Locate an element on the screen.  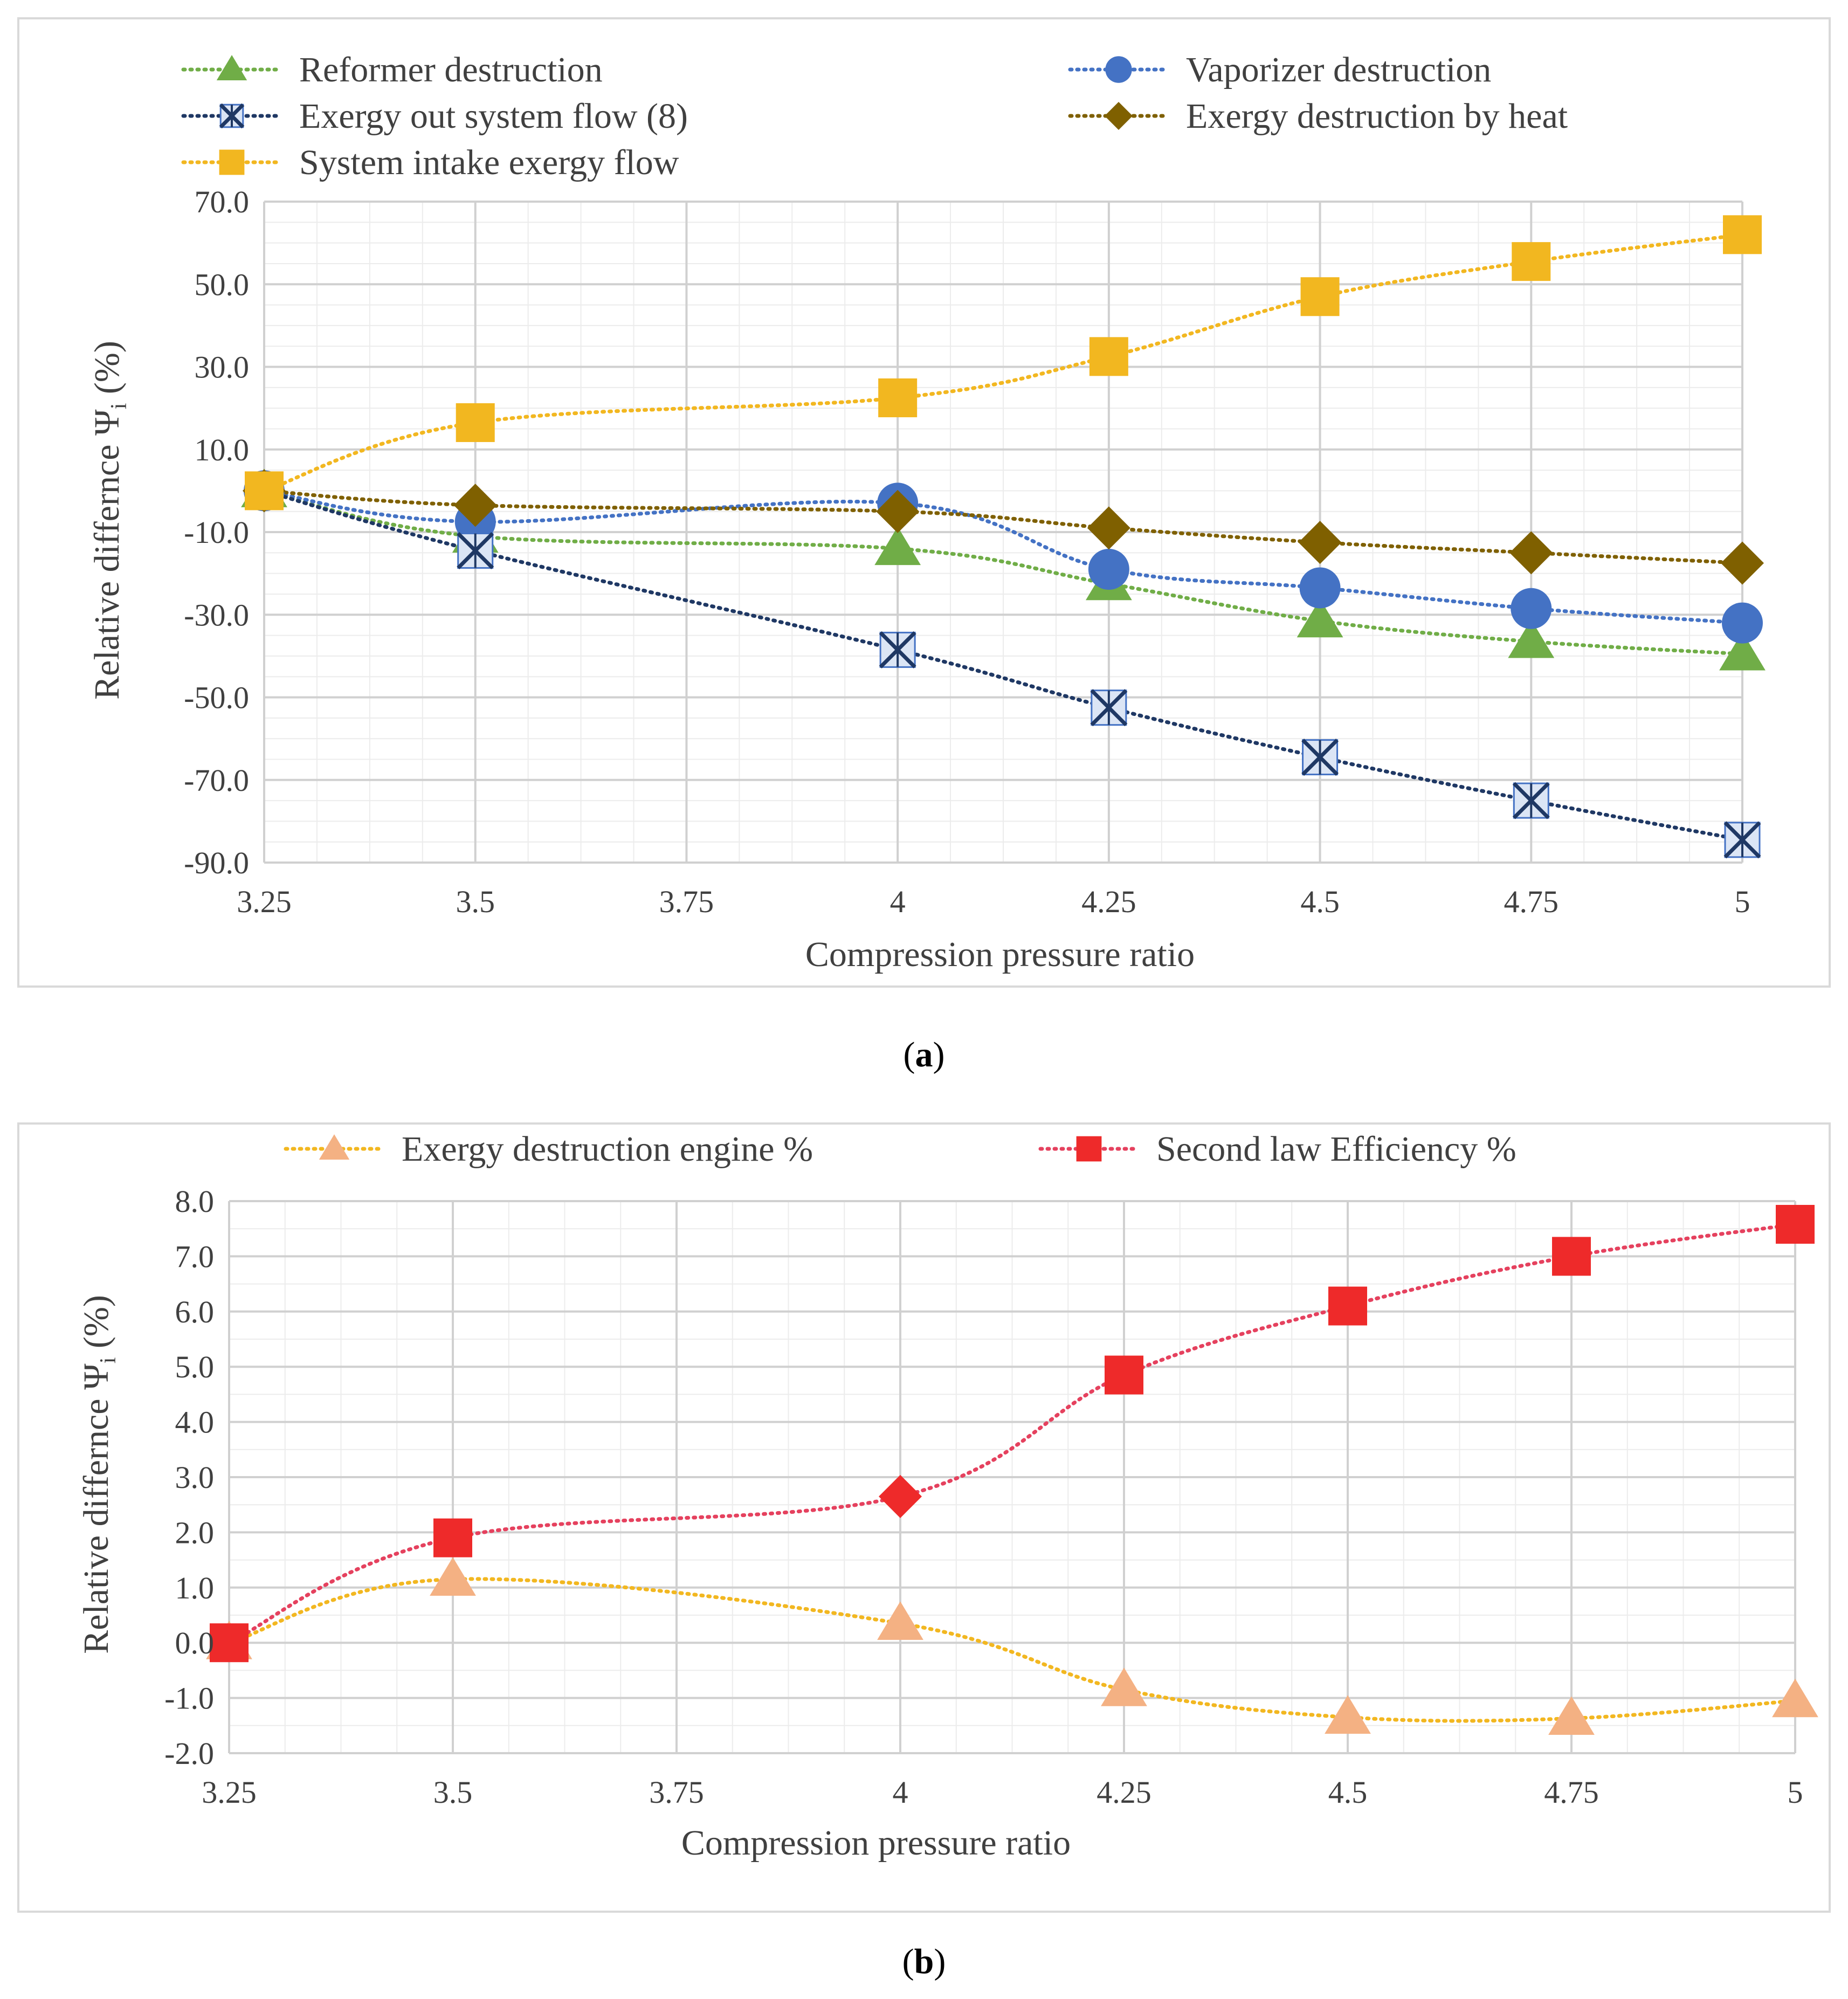
panel-a-caption: (a) is located at coordinates (924, 1054).